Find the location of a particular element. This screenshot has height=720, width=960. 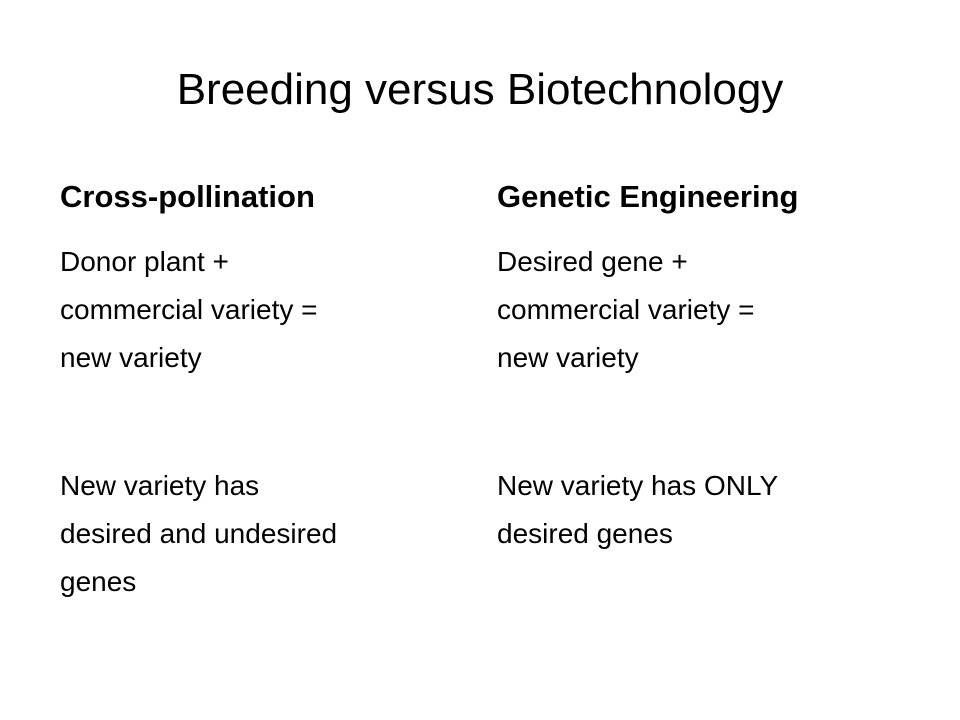

column-heading: Genetic Engineering is located at coordinates (648, 196).